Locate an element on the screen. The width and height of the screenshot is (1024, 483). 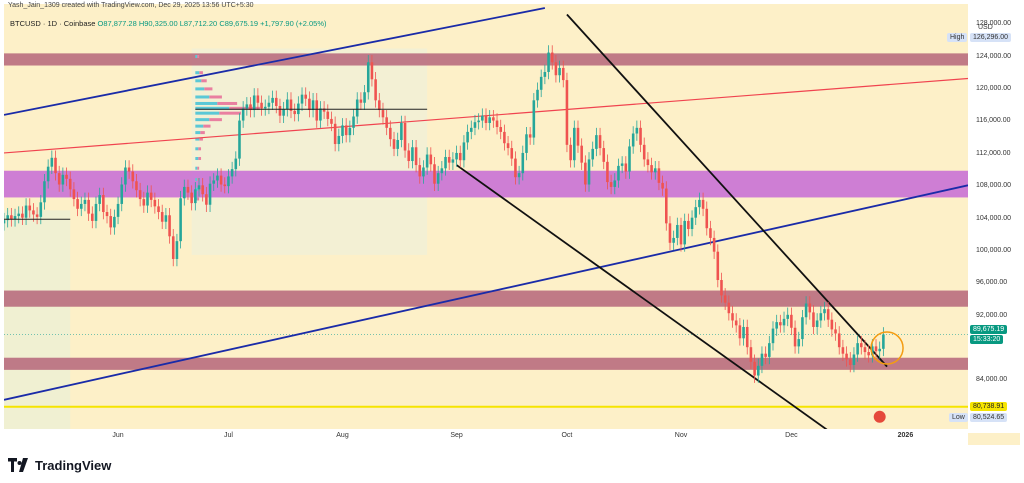
time-axis is located at coordinates (486, 437).